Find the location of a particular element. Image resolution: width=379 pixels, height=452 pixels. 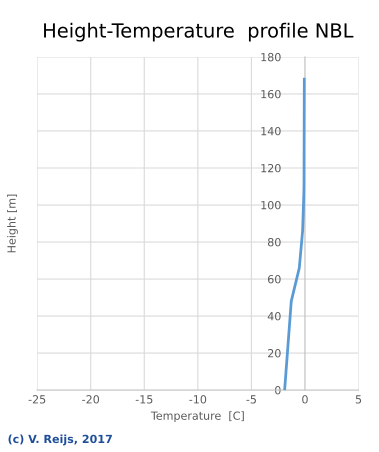

chart-title: Height-Temperature profile NBL is located at coordinates (199, 32).